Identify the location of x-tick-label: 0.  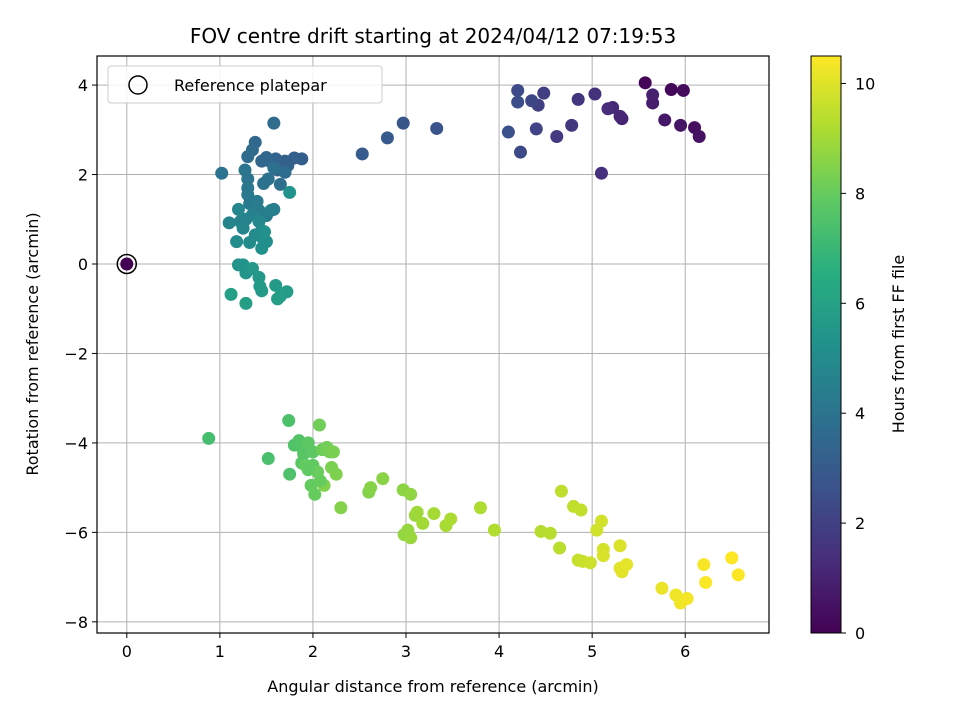
(127, 651).